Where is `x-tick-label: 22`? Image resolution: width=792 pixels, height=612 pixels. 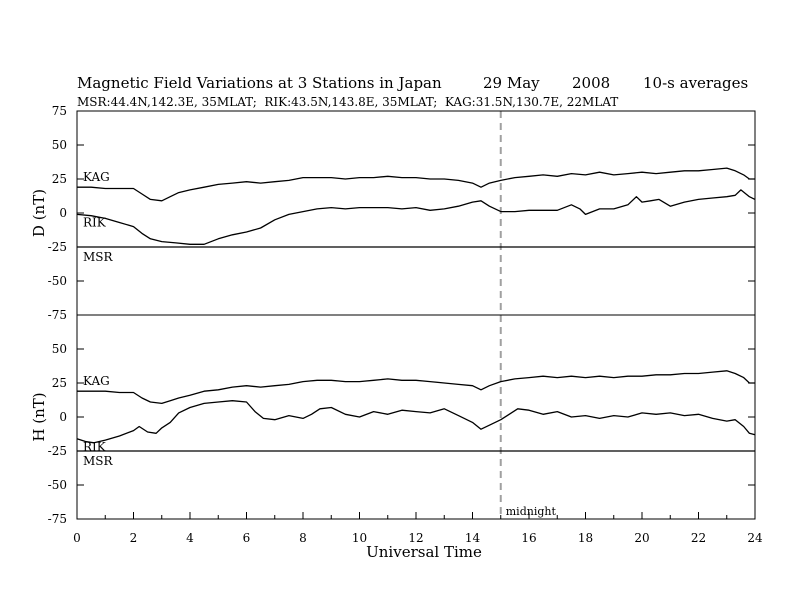 x-tick-label: 22 is located at coordinates (698, 538).